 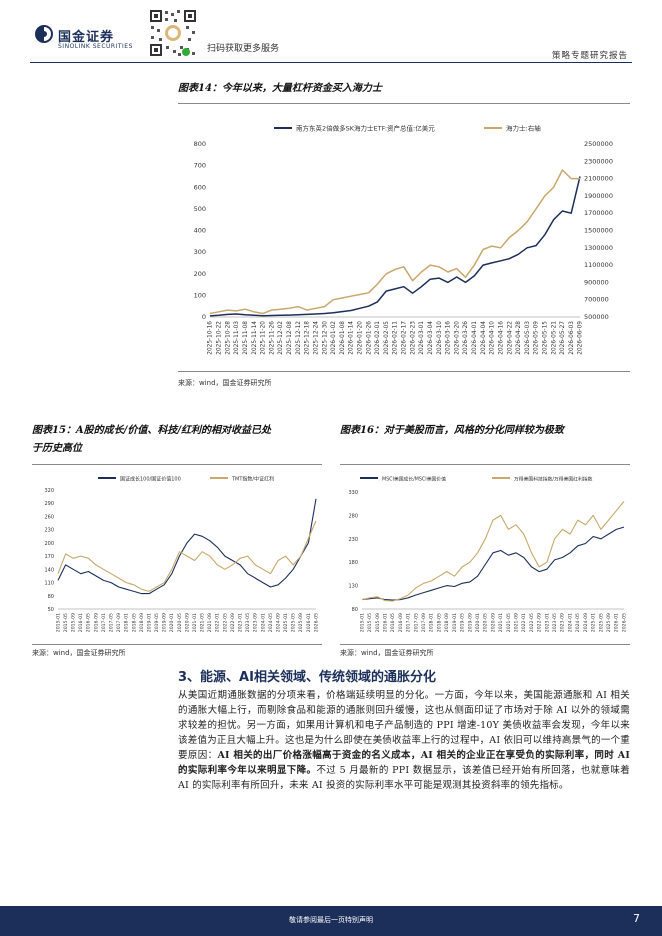 I want to click on fig14-x-tick-label: 2025-11-14, so click(x=255, y=338).